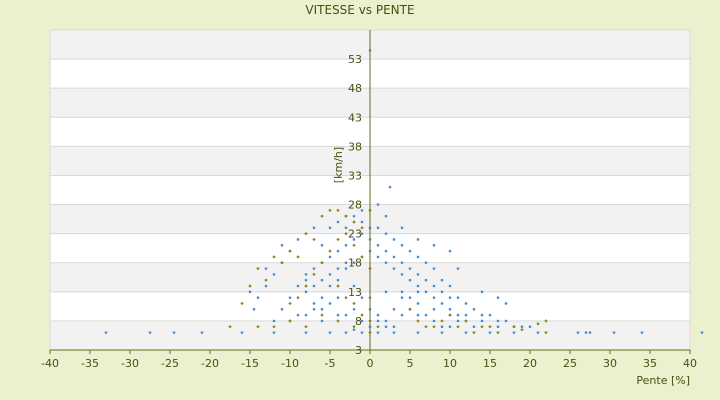 This screenshot has height=400, width=720. What do you see at coordinates (650, 363) in the screenshot?
I see `x-tick-label: 35` at bounding box center [650, 363].